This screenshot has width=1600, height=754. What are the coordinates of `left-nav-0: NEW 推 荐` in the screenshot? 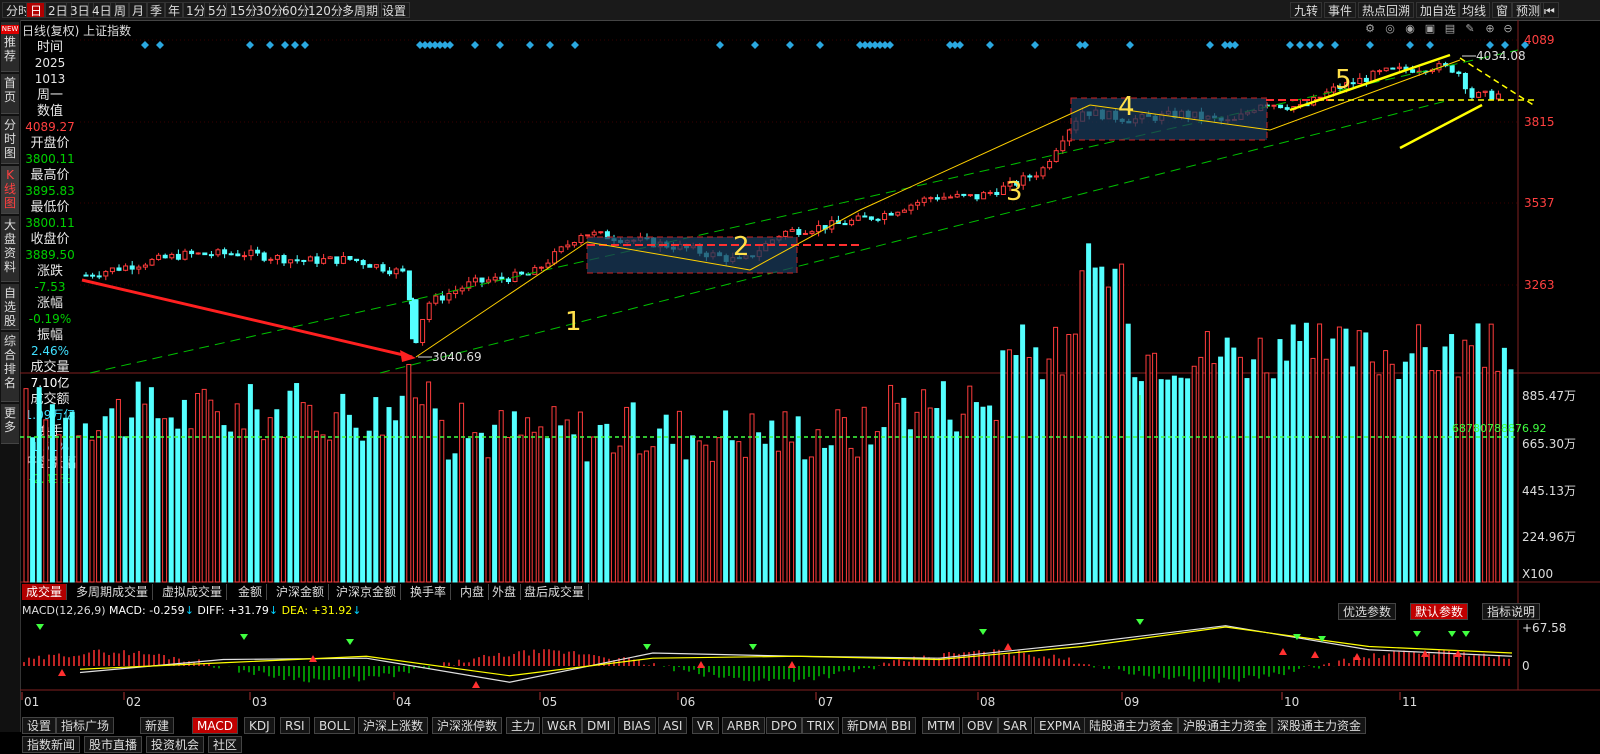 It's located at (10, 47).